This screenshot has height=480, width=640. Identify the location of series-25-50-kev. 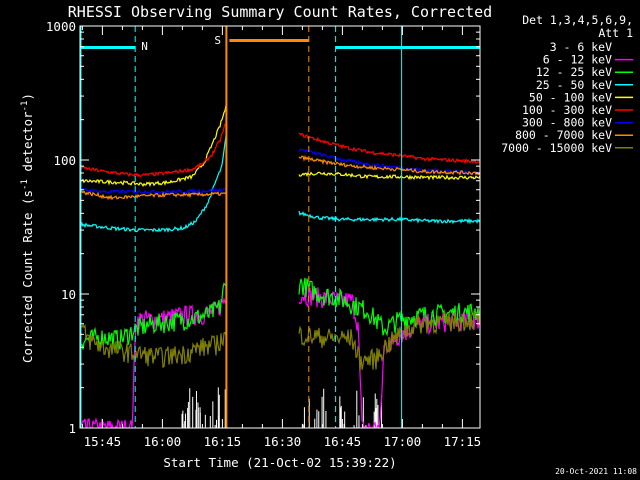
(280, 184).